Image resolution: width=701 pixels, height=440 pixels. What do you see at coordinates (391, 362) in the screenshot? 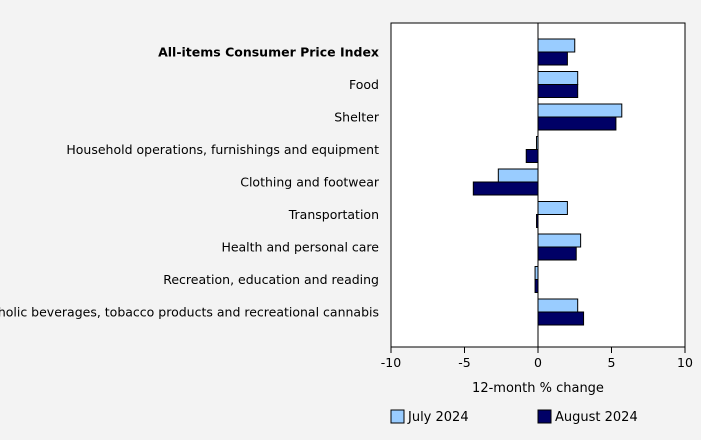
I see `x-tick-label: -10` at bounding box center [391, 362].